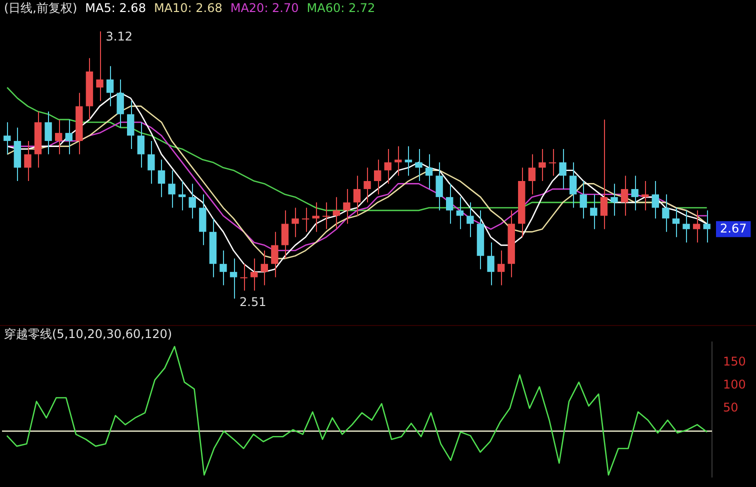  I want to click on text: MA10: 2.68, so click(188, 8).